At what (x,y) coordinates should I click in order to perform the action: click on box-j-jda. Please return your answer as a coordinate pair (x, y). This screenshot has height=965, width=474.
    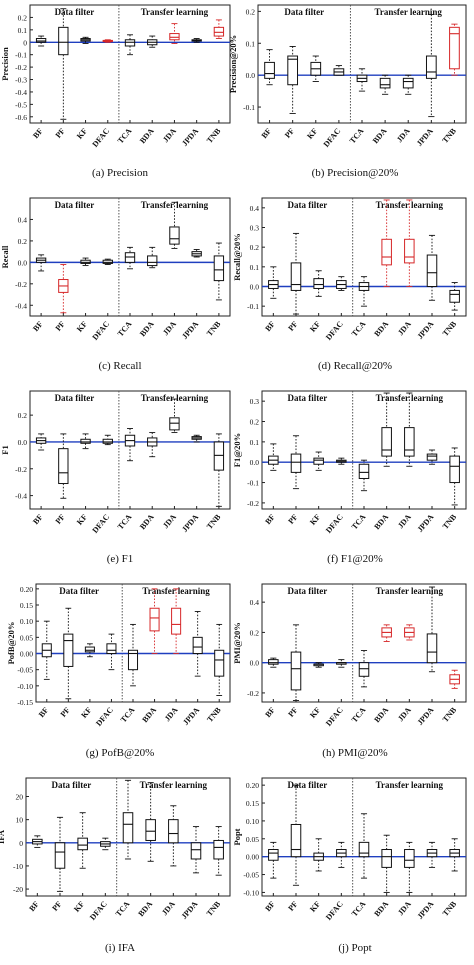
    Looking at the image, I should click on (409, 867).